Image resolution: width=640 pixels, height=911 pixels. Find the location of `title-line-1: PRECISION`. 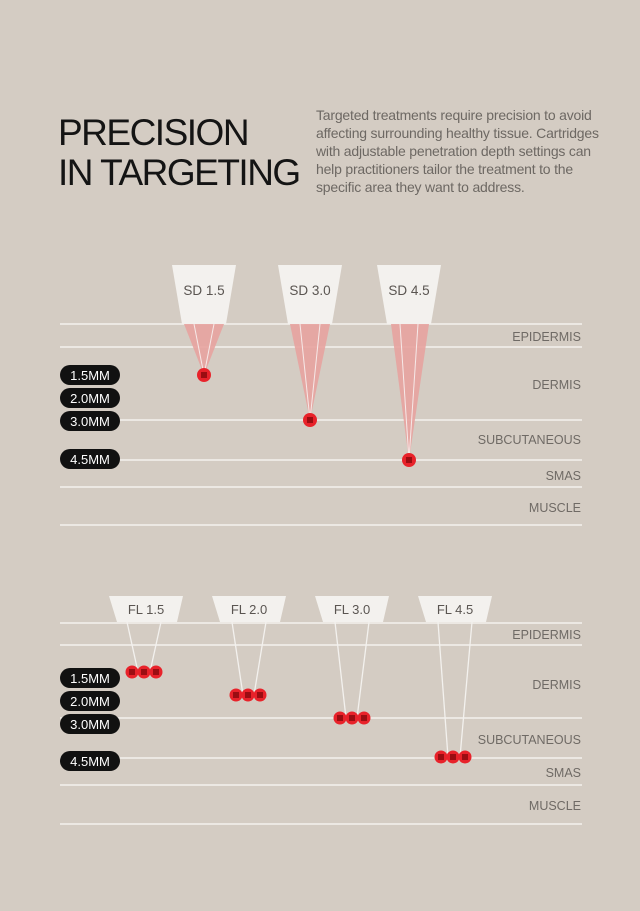

title-line-1: PRECISION is located at coordinates (154, 132).